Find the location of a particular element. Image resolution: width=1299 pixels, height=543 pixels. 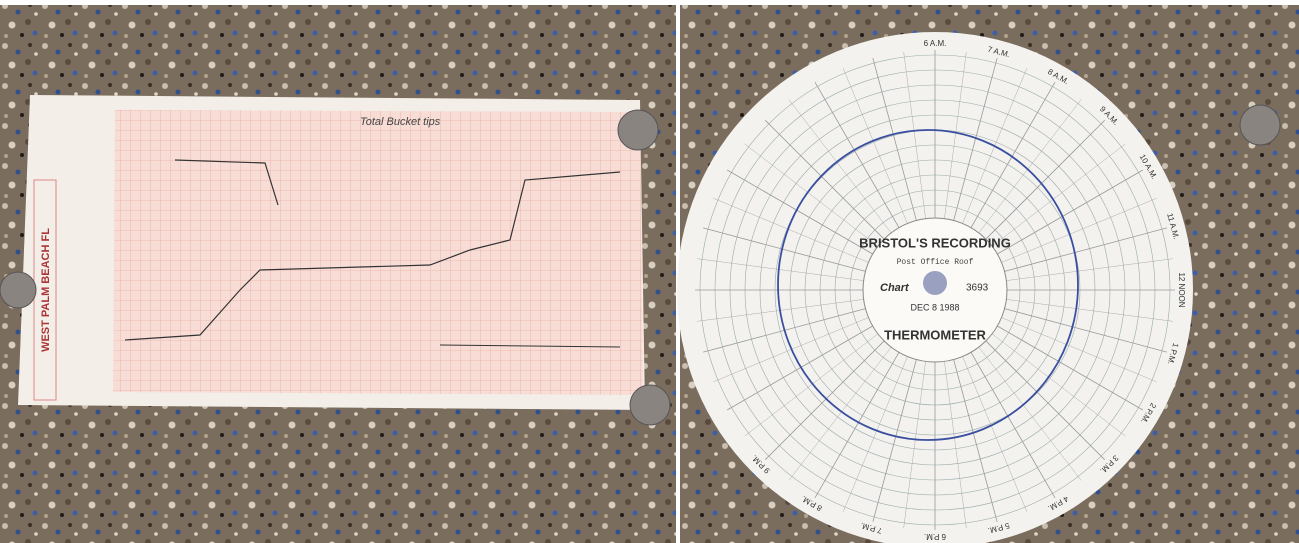

brand: Chart is located at coordinates (895, 288).